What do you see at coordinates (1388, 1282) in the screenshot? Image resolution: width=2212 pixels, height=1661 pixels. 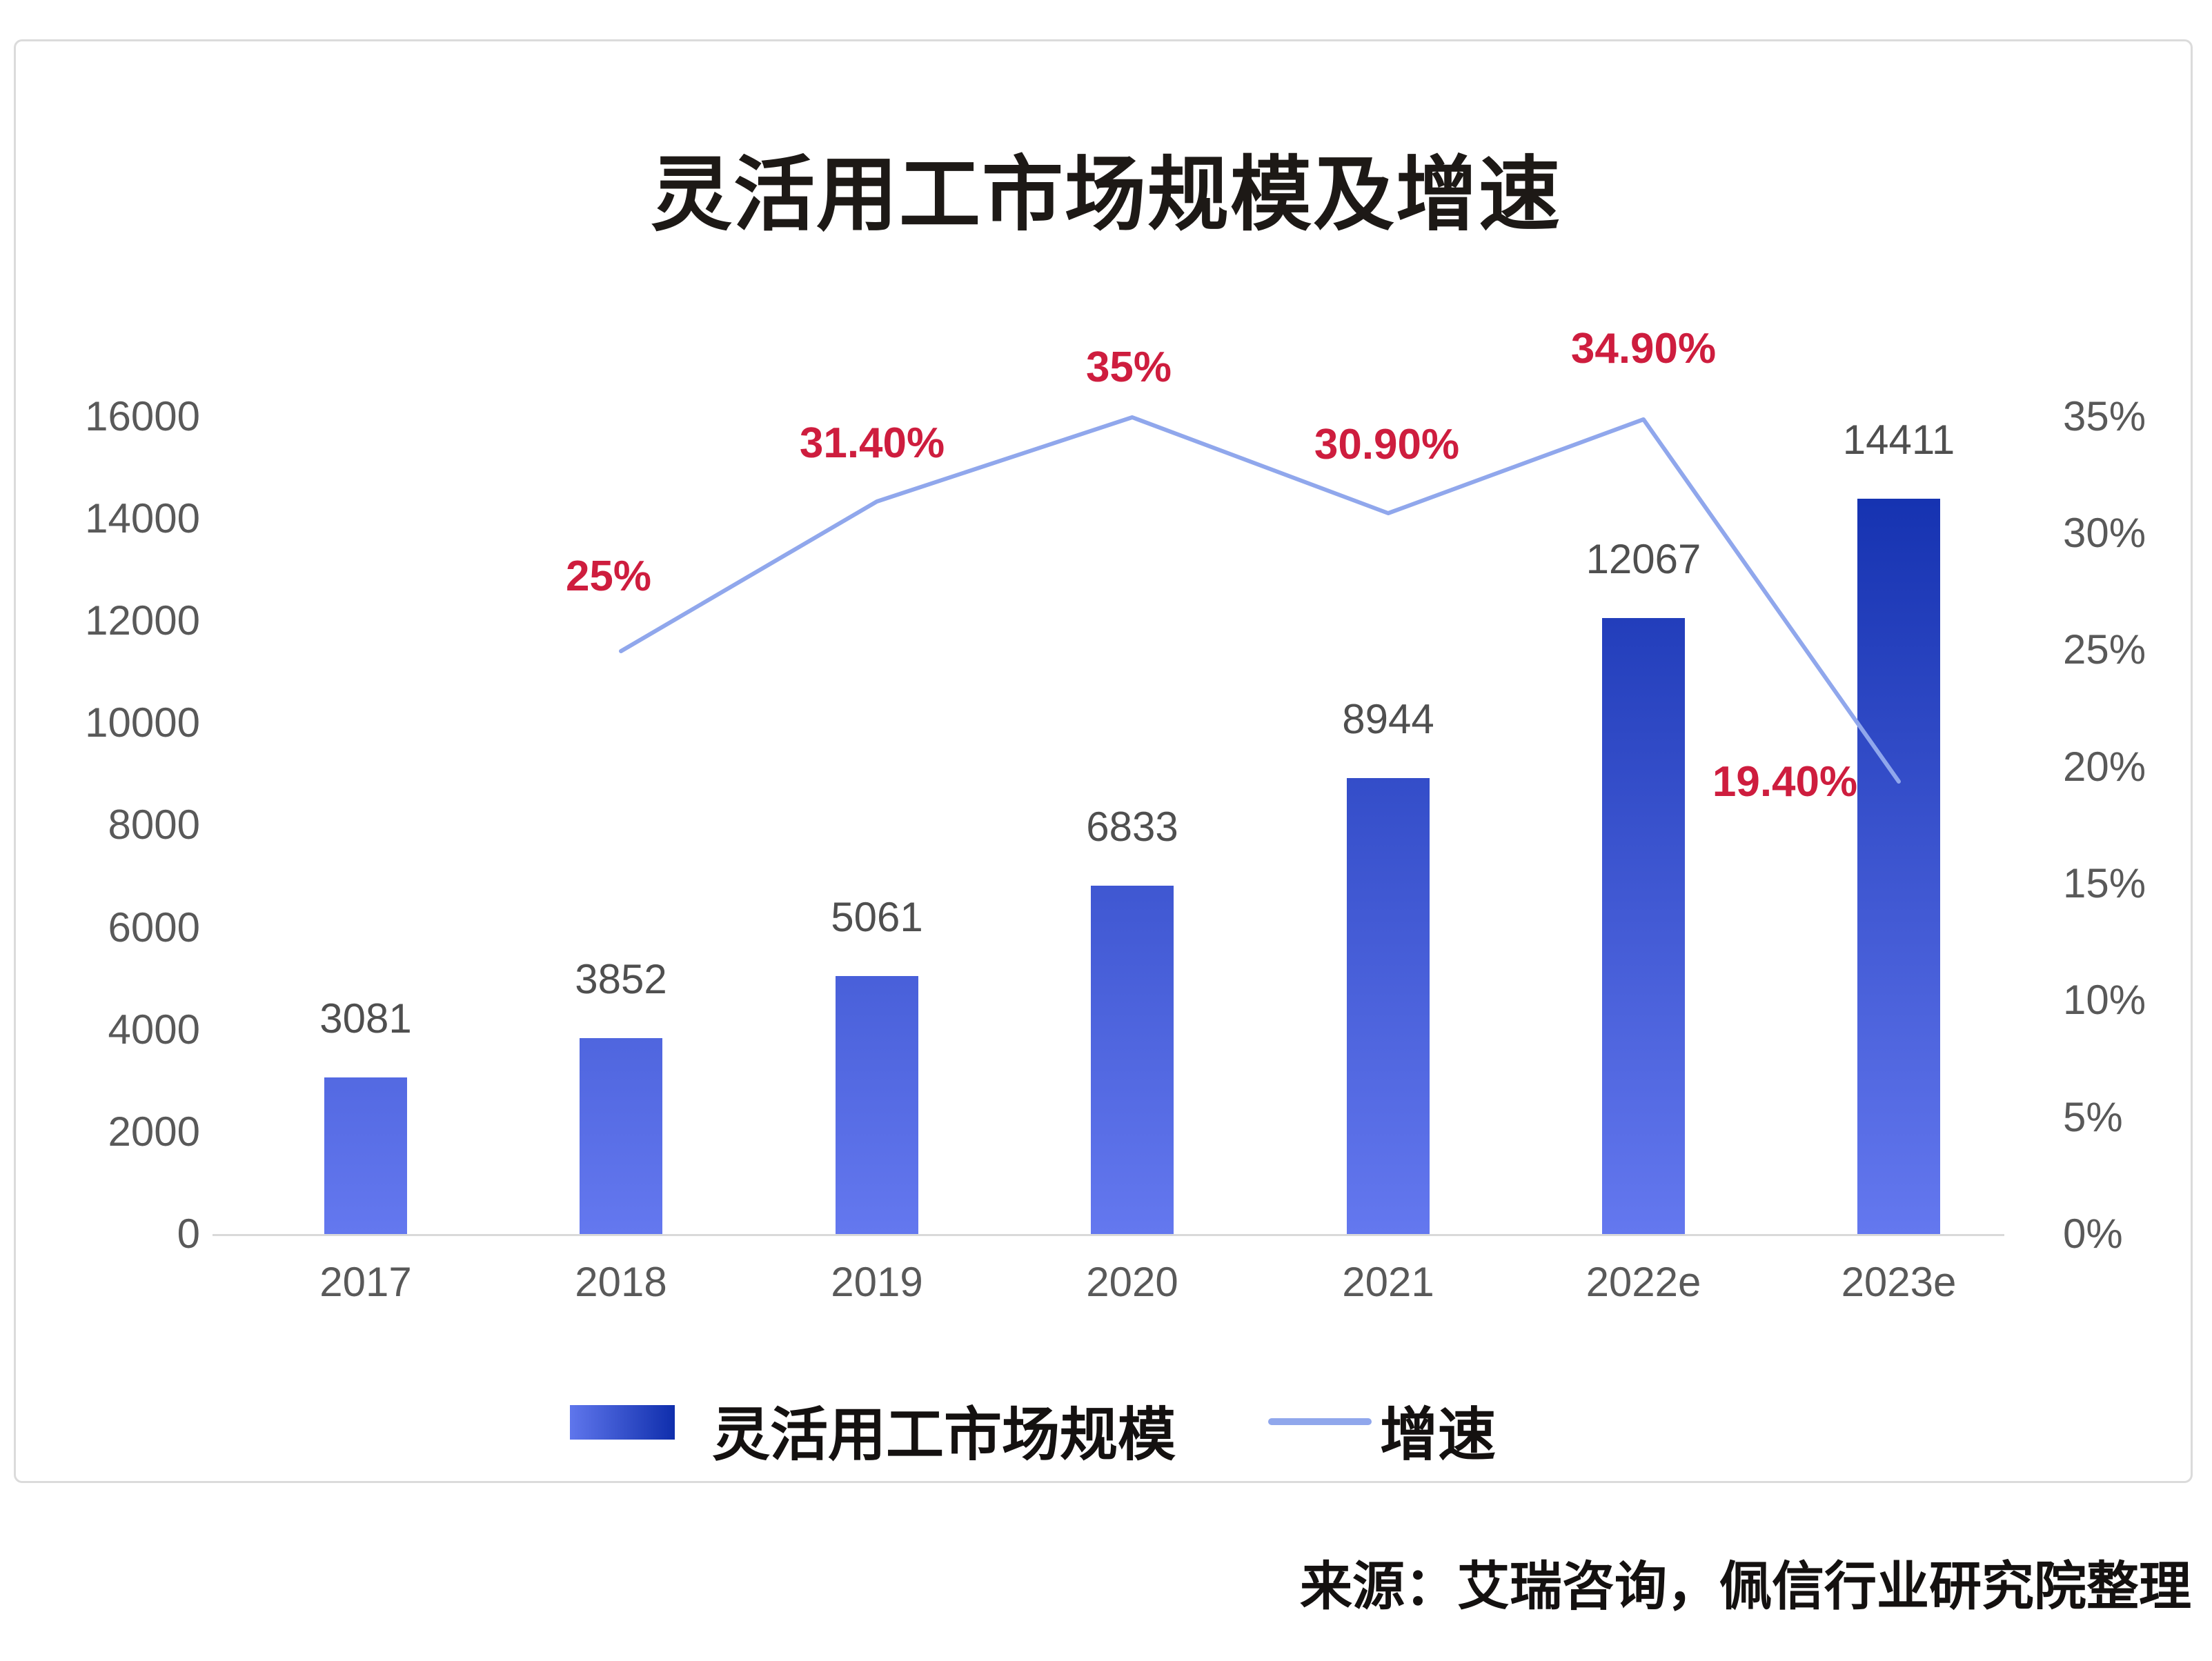 I see `x-axis-tick-2021: 2021` at bounding box center [1388, 1282].